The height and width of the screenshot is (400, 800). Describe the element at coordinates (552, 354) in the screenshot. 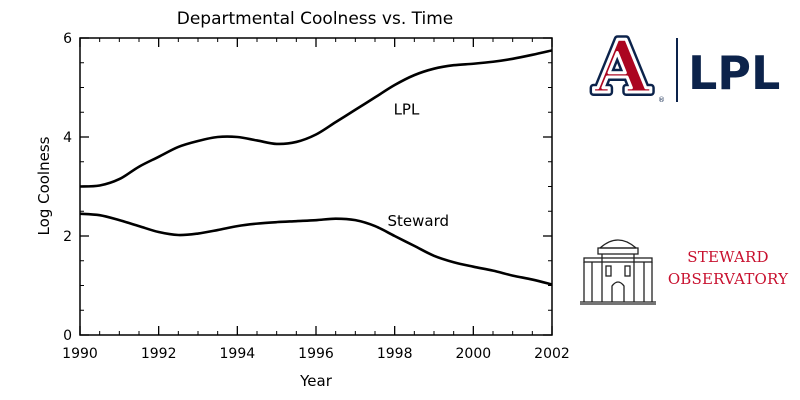

I see `x-tick-label: 2002` at that location.